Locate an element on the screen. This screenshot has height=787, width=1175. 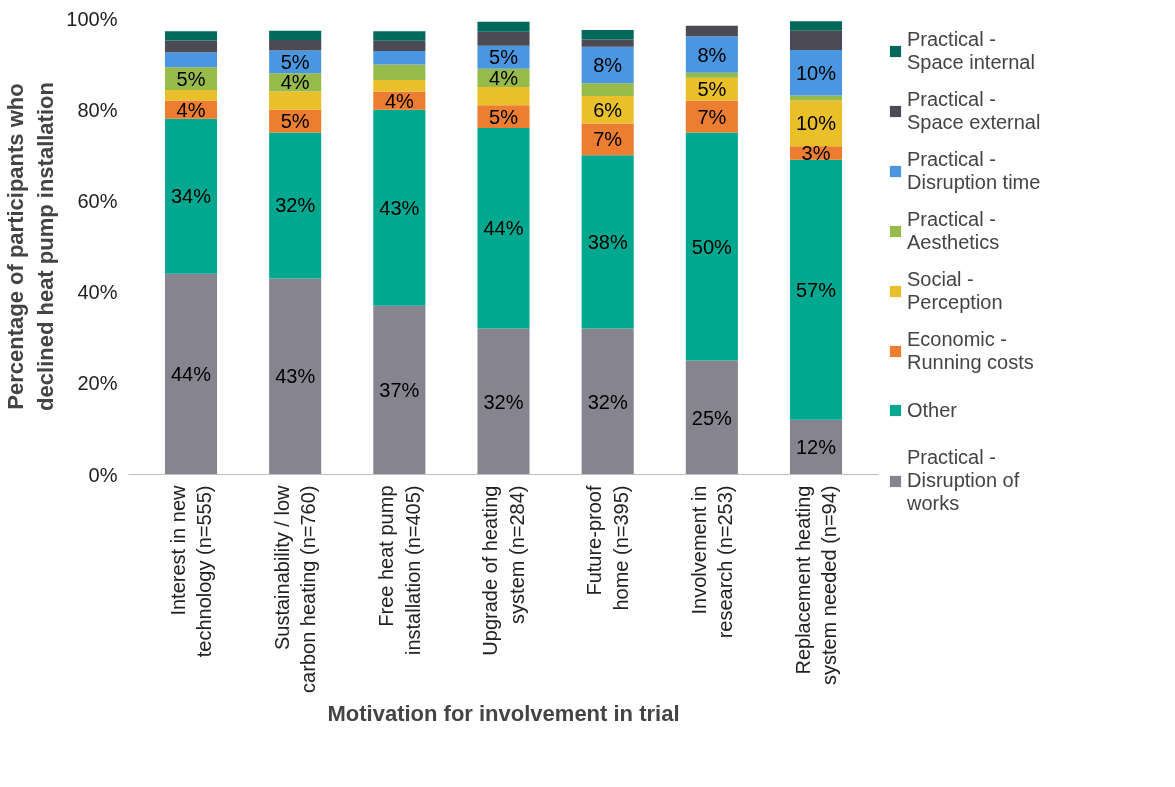
y-tick-label: 40% is located at coordinates (97, 292).